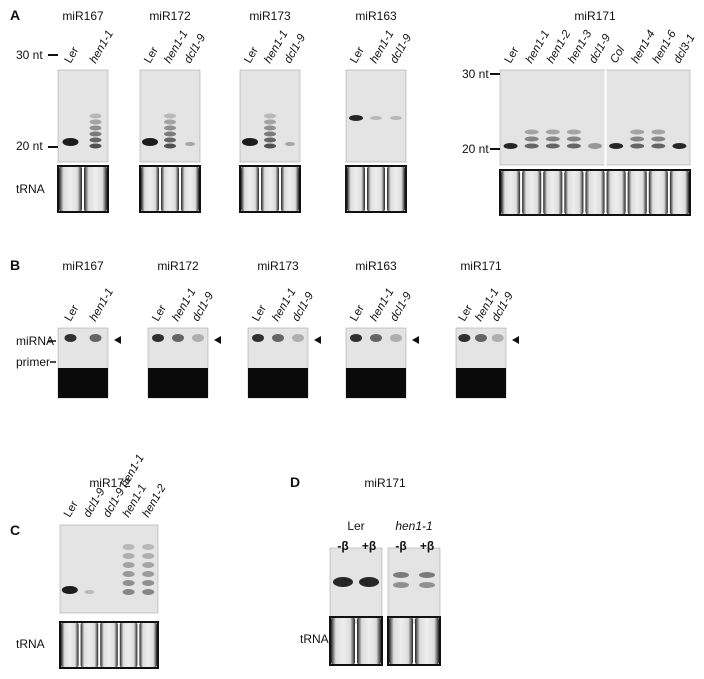 This screenshot has width=704, height=679. I want to click on blot, so click(414, 585).